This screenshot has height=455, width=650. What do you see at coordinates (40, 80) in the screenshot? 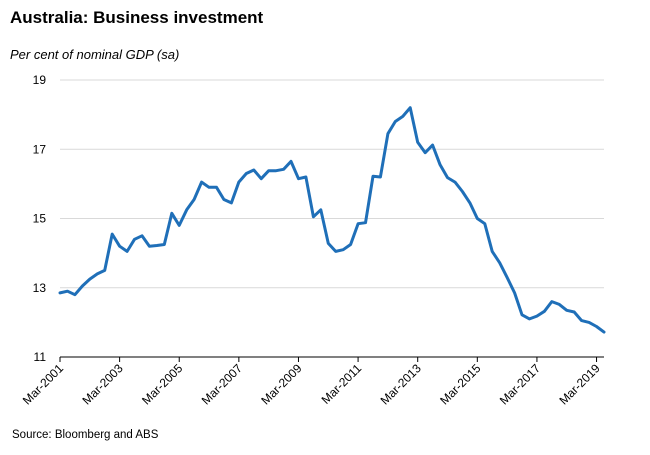
I see `y-tick-label: 19` at bounding box center [40, 80].